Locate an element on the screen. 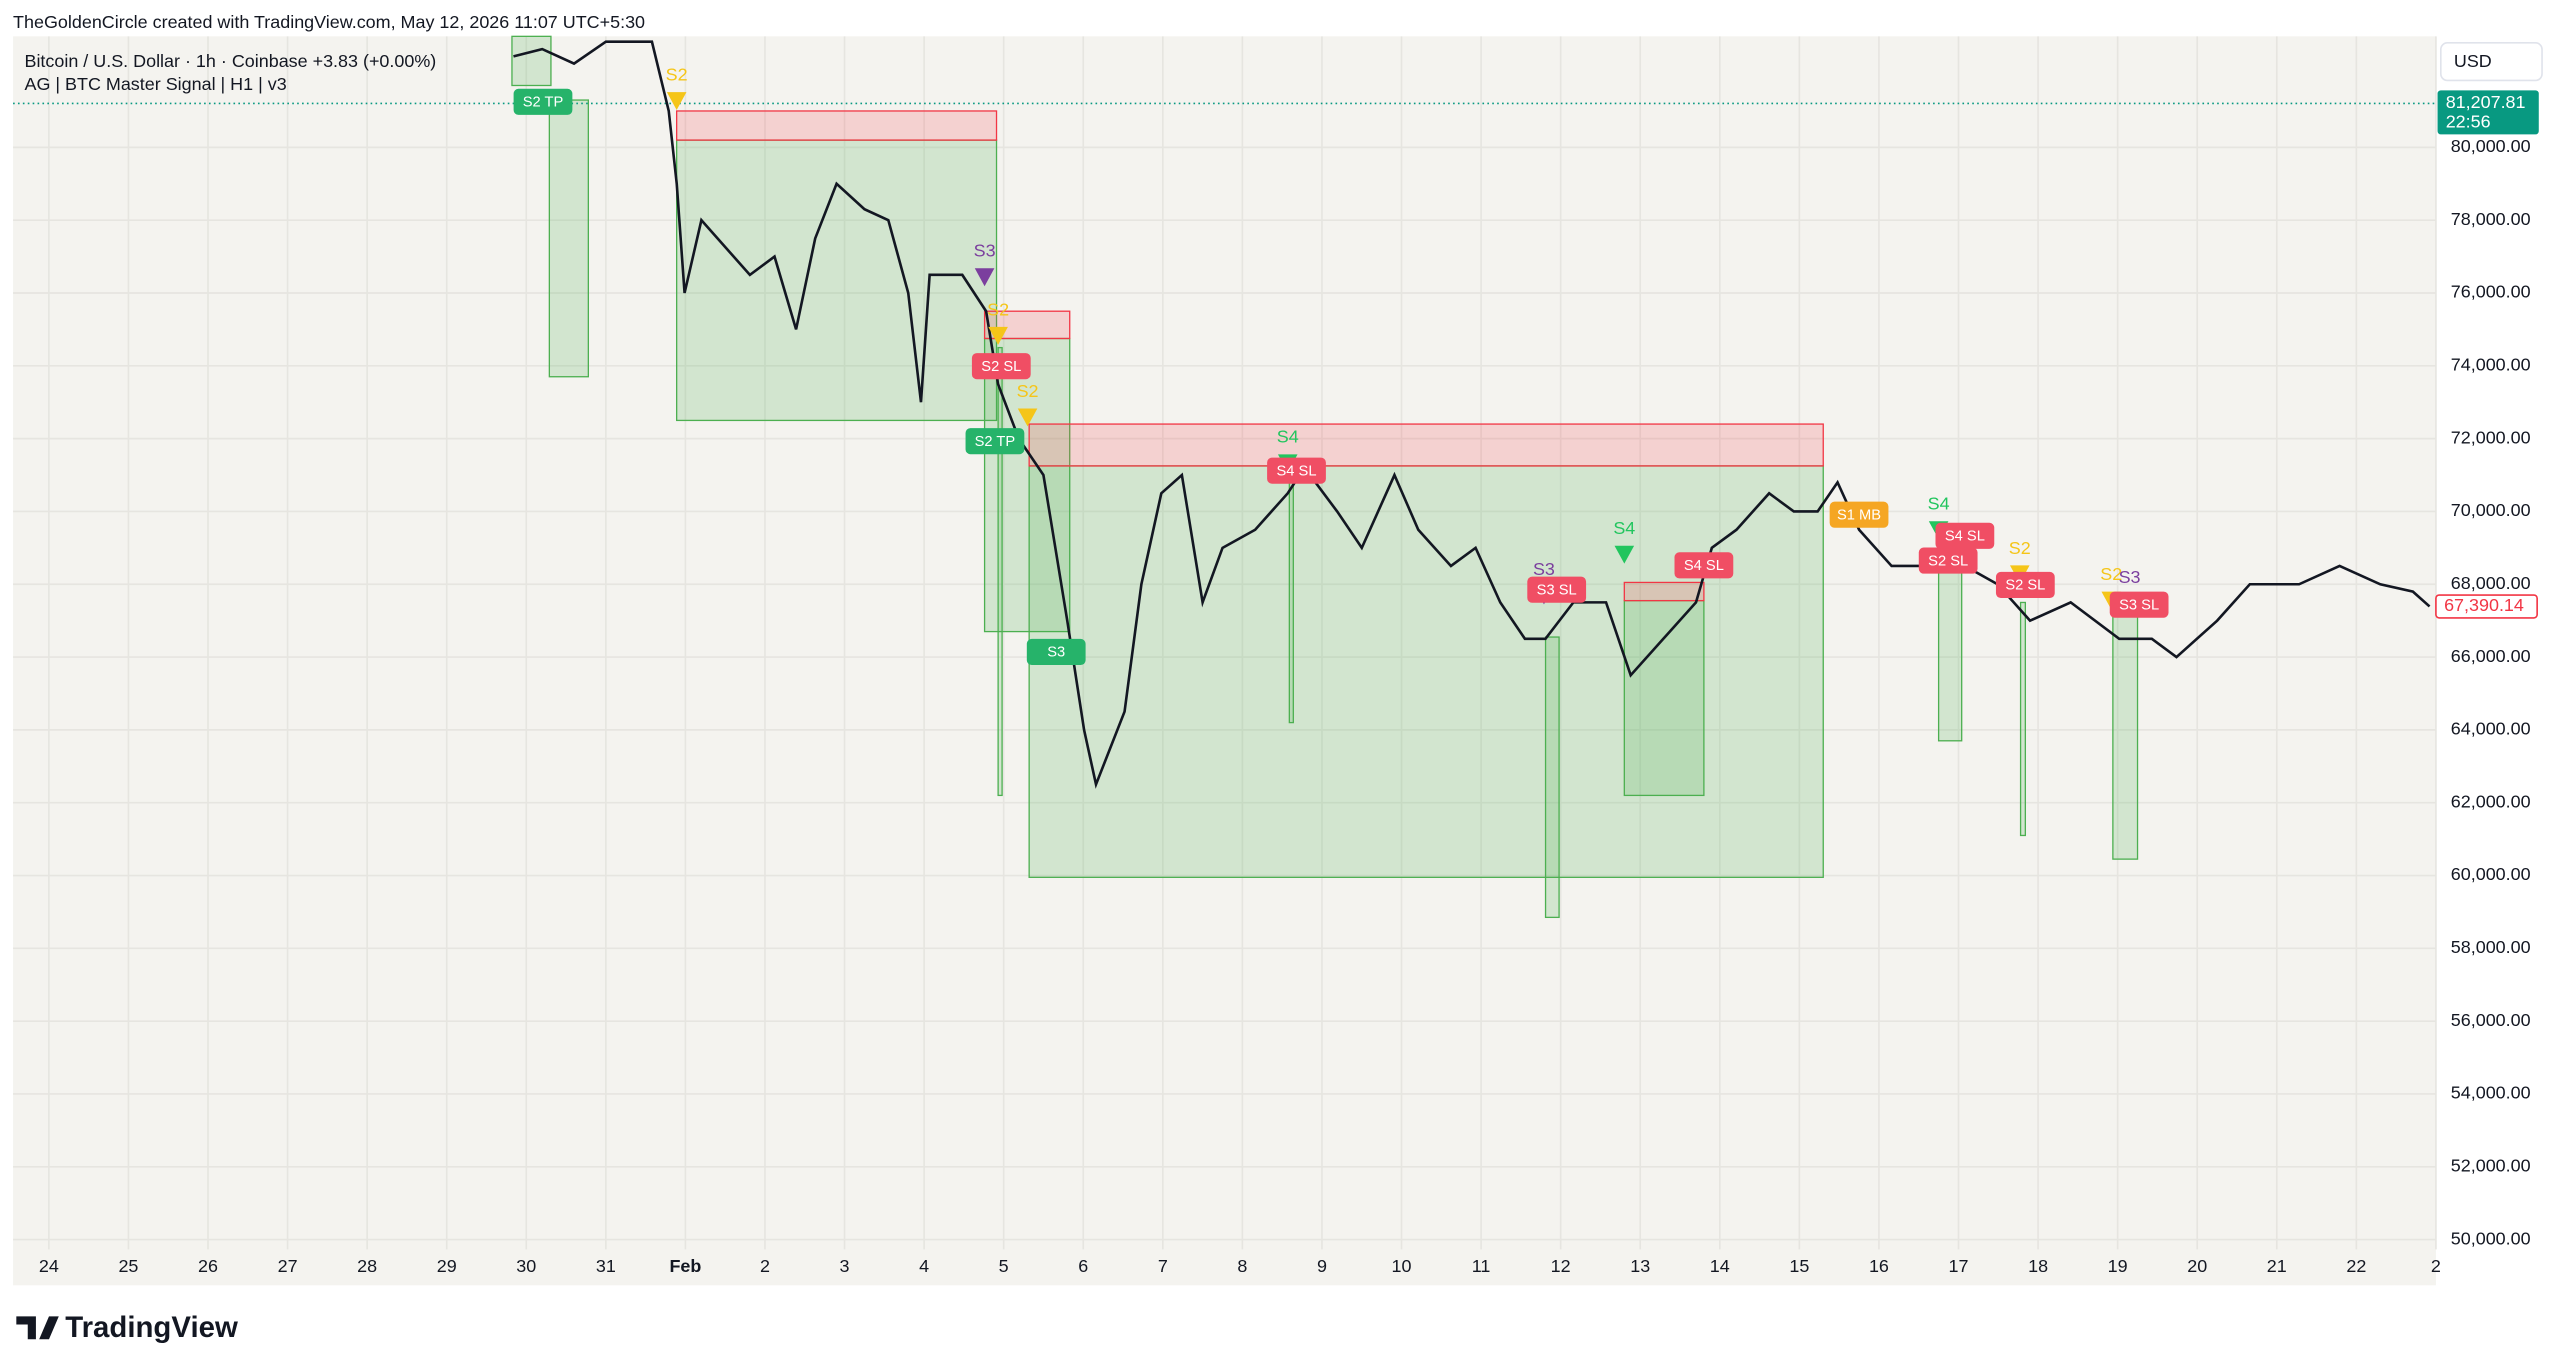  y-tick-label: 56,000.00 is located at coordinates (2491, 1020).